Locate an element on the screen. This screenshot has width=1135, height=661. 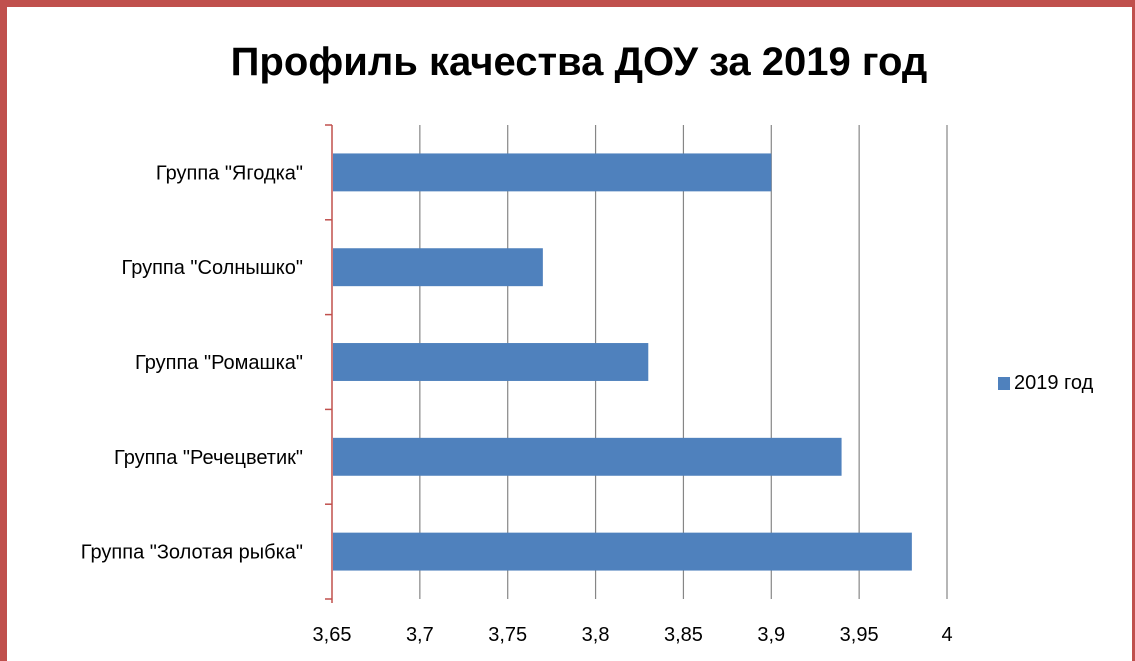
category-label: Группа "Золотая рыбка" is located at coordinates (192, 553).